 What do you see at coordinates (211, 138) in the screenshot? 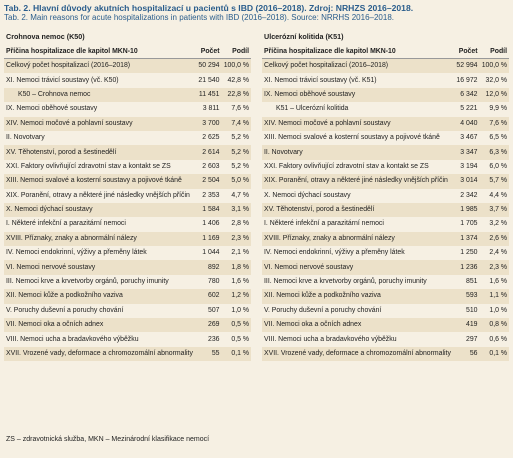
I see `table-cell: 2 625` at bounding box center [211, 138].